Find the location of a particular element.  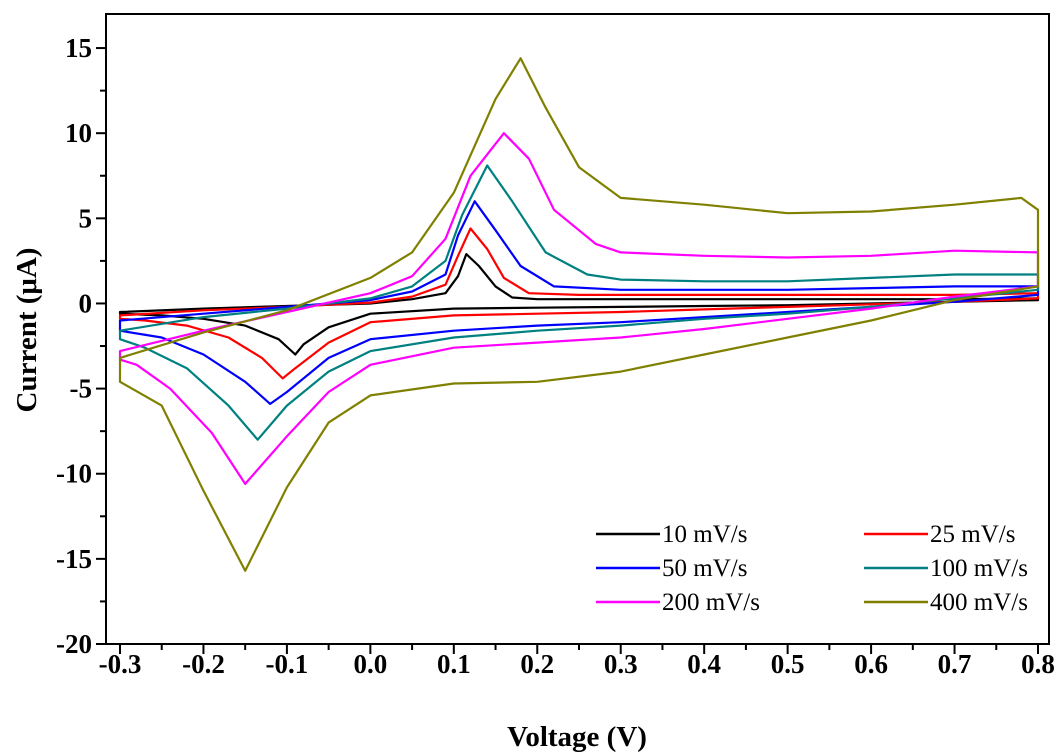

x-tick-label: 0.4 is located at coordinates (704, 664).